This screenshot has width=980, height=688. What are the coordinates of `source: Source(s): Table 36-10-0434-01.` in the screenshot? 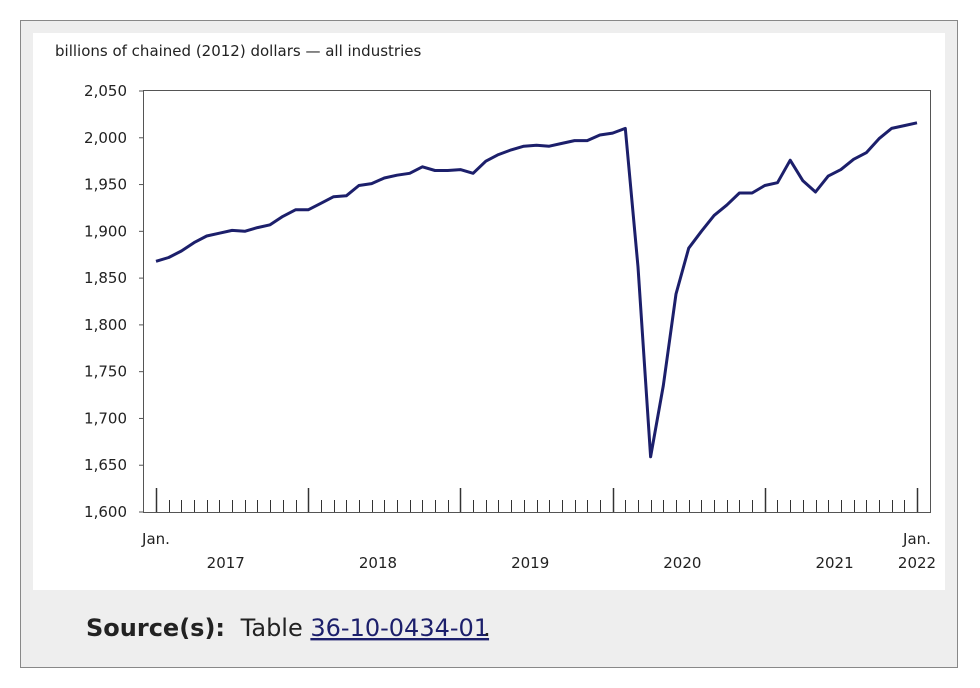 It's located at (288, 628).